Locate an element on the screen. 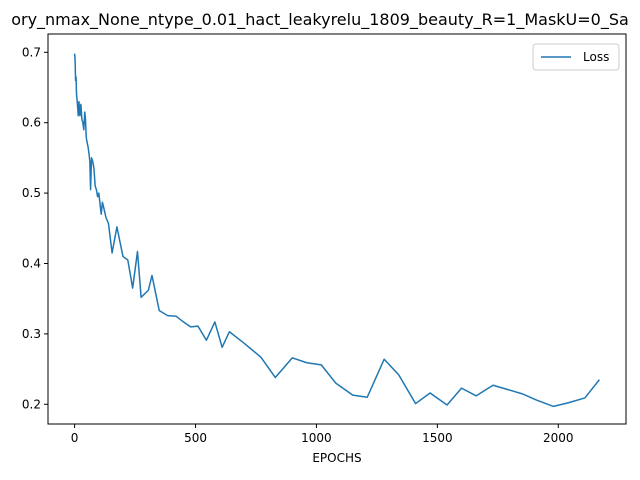 The height and width of the screenshot is (480, 640). legend-label-loss: Loss is located at coordinates (596, 57).